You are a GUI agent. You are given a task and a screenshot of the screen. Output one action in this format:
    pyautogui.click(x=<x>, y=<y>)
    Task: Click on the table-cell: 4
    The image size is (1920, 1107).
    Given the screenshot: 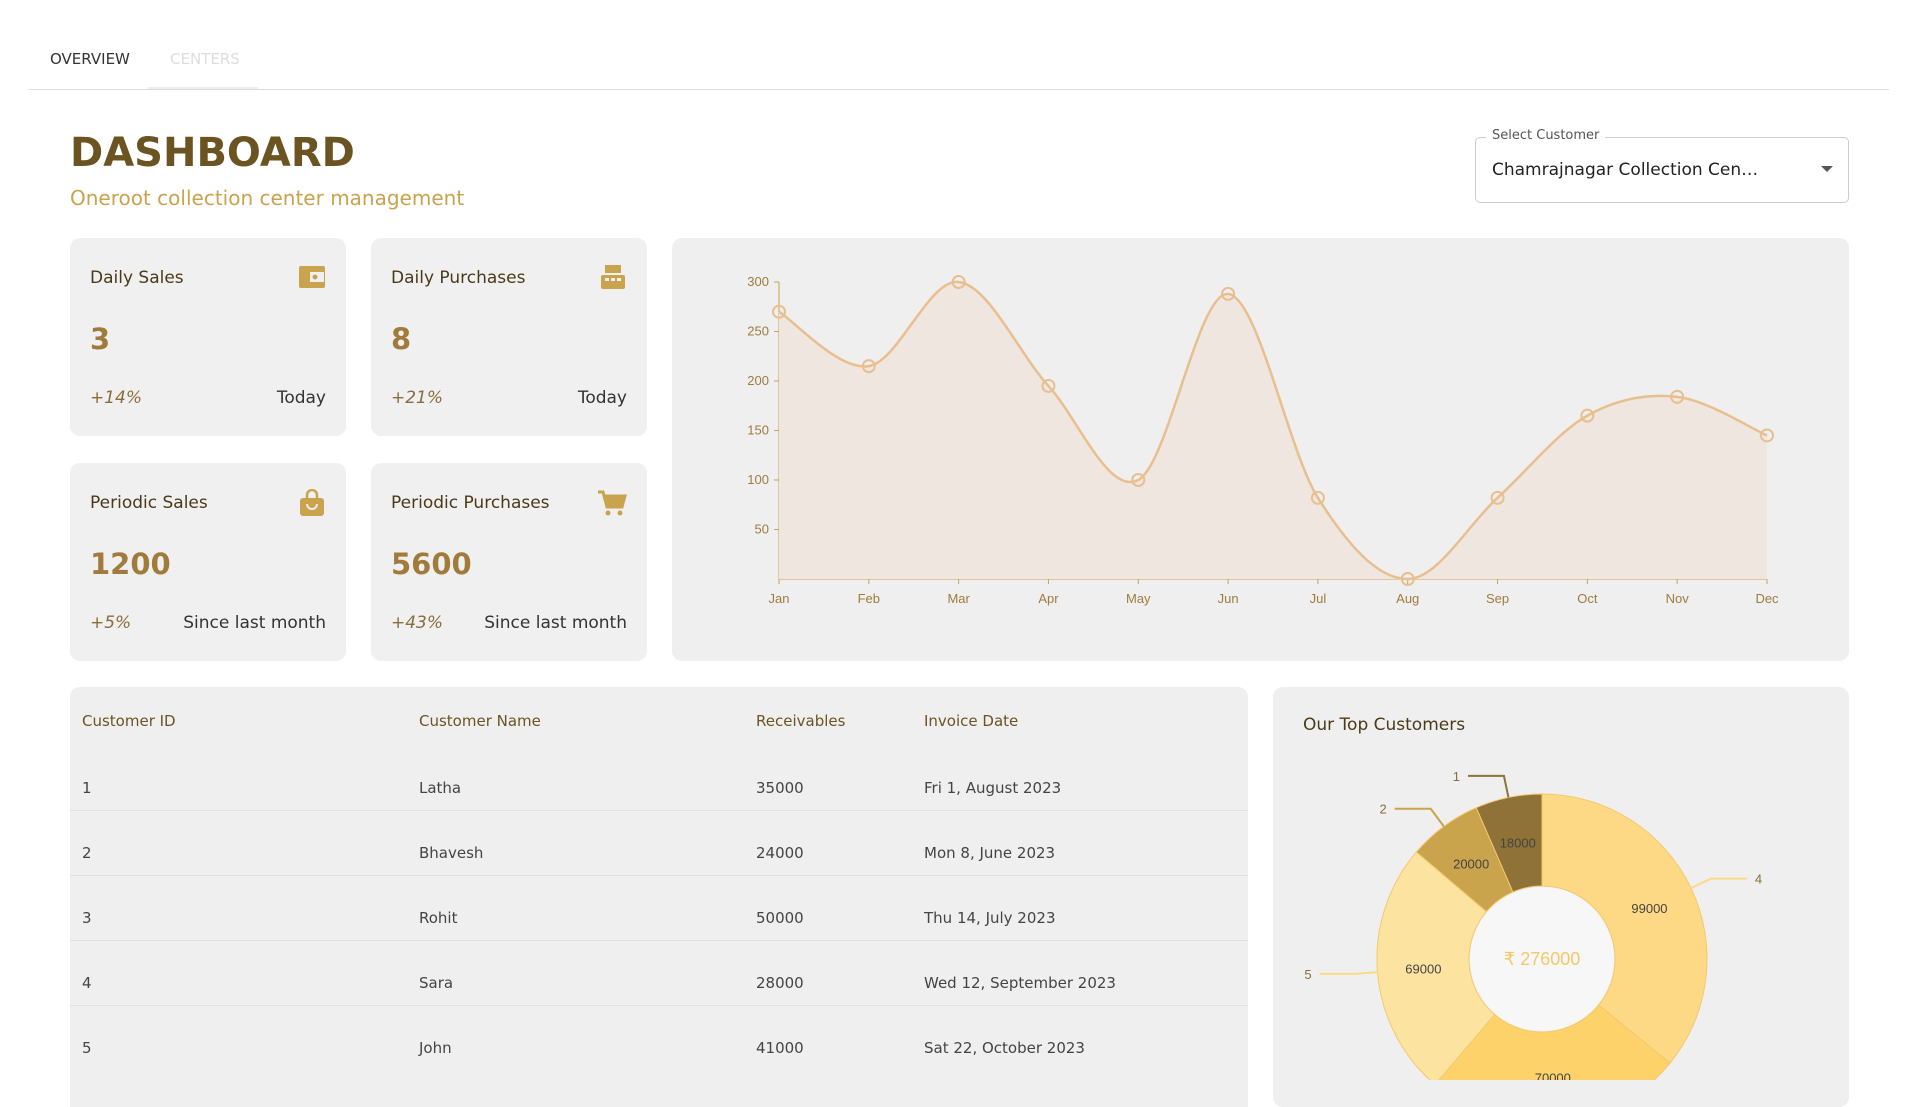 What is the action you would take?
    pyautogui.click(x=87, y=983)
    